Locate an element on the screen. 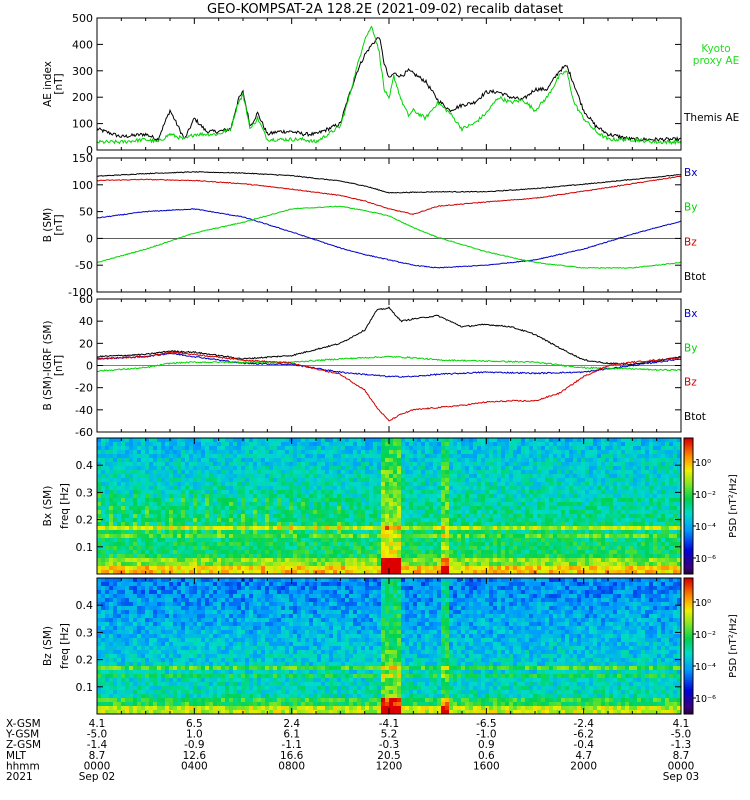 The height and width of the screenshot is (800, 750). y-axis-label: B (SM) is located at coordinates (48, 225).